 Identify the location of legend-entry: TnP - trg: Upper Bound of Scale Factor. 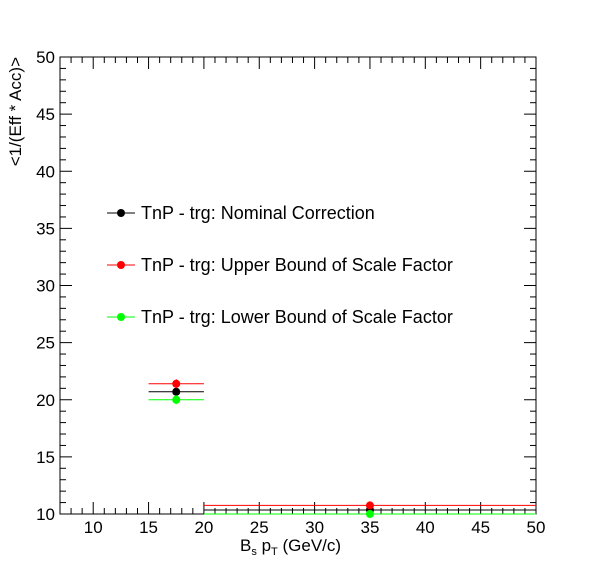
(280, 265).